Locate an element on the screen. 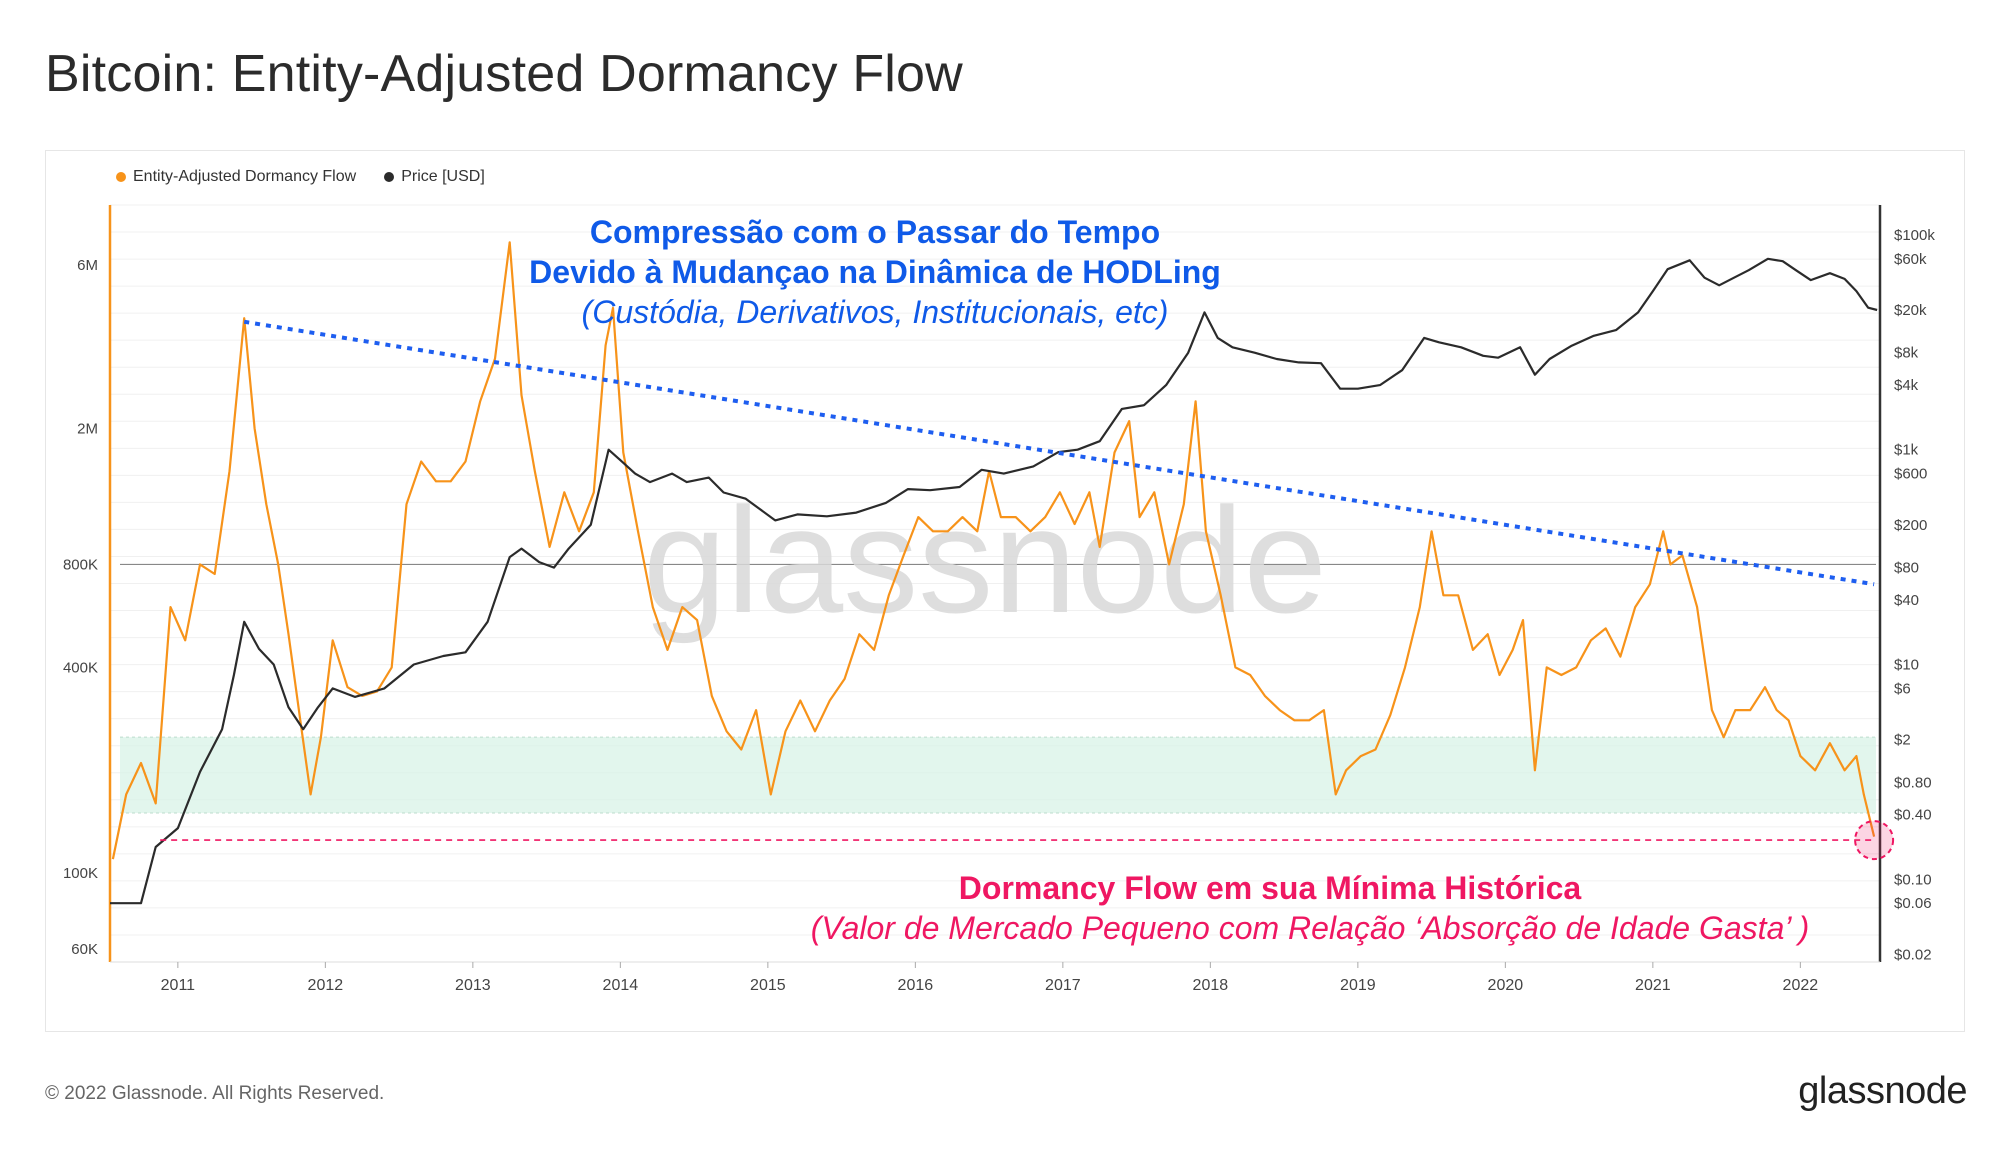 The width and height of the screenshot is (2000, 1152). legend-item-price: Price [USD] is located at coordinates (434, 177).